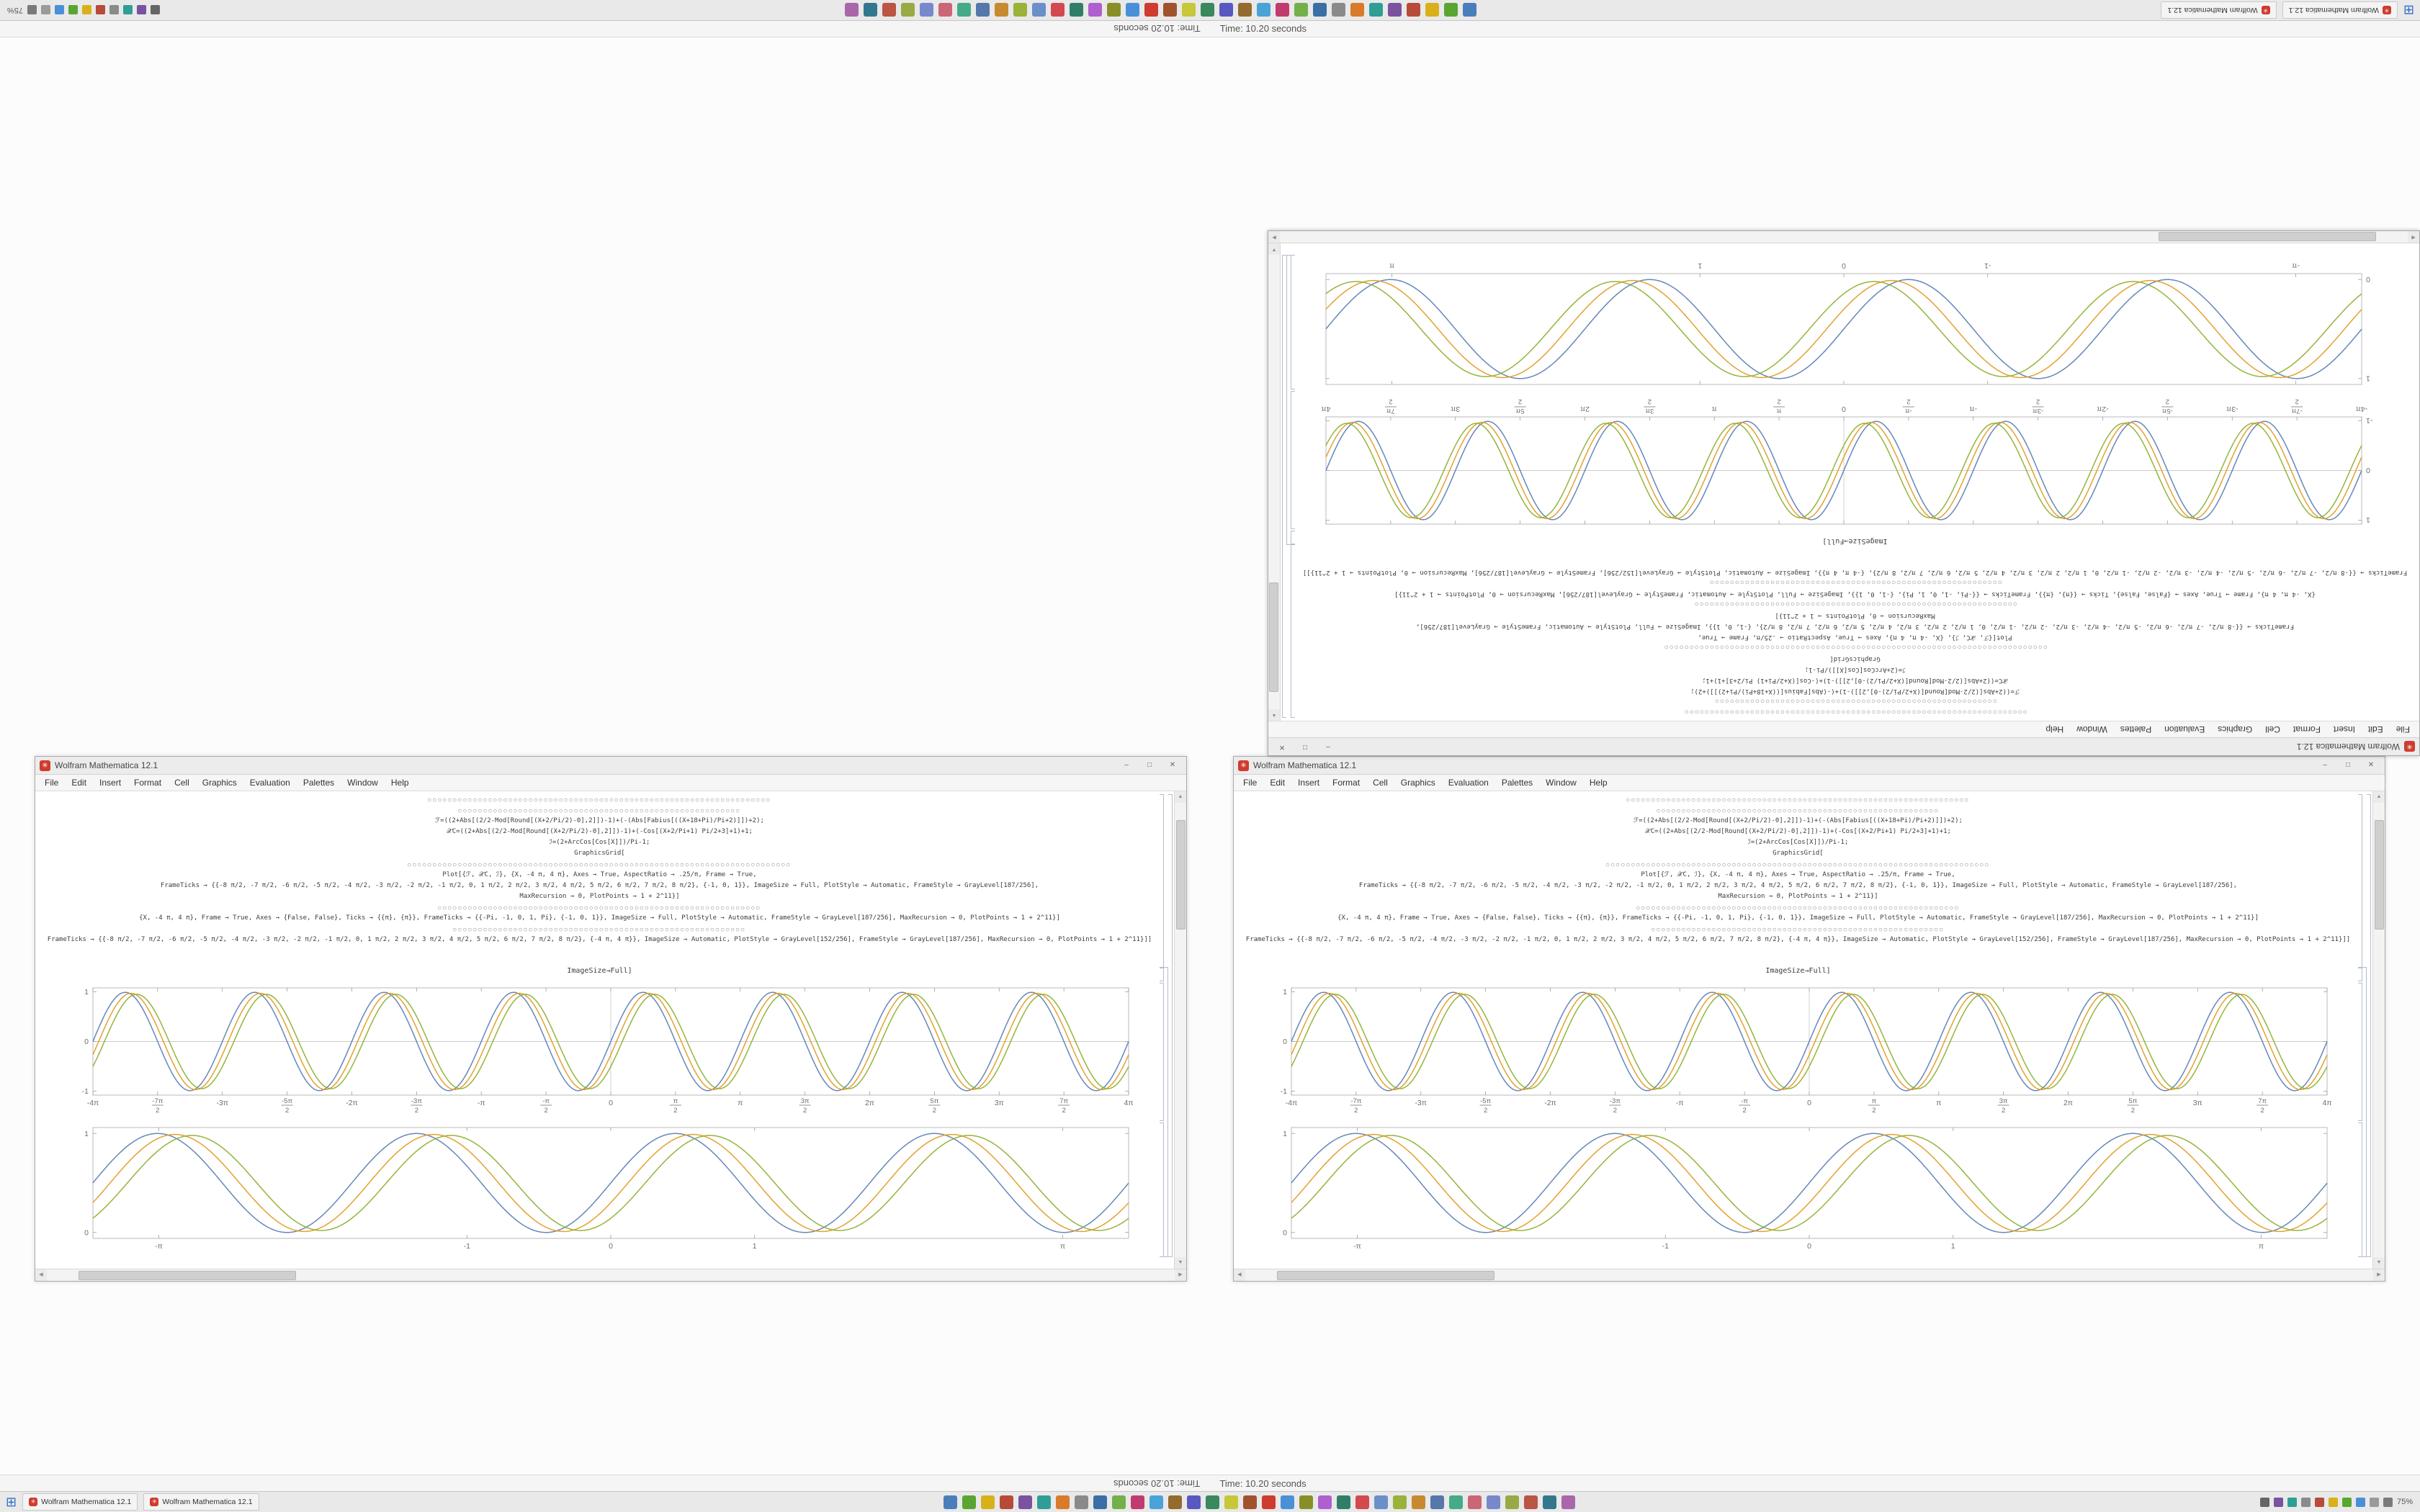 This screenshot has width=2420, height=1512. What do you see at coordinates (1385, 1275) in the screenshot?
I see `horizontal-scroll-thumb` at bounding box center [1385, 1275].